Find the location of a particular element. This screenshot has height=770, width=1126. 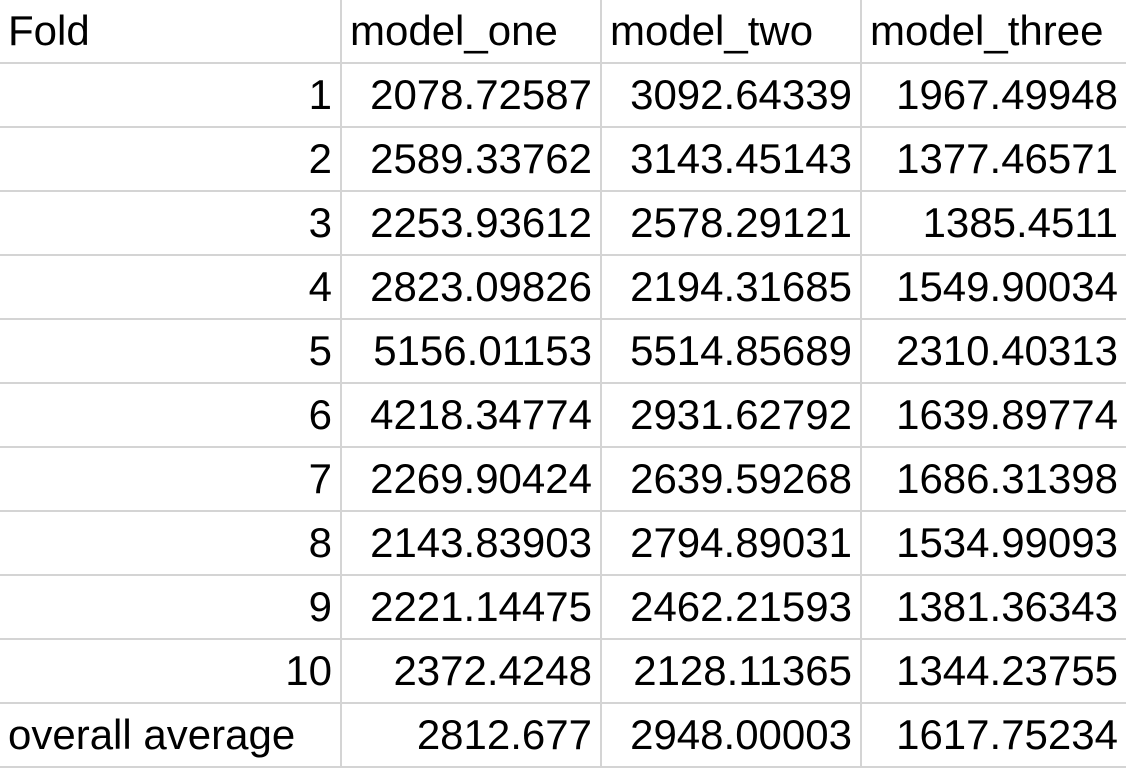

model-one-cell: 2253.93612 is located at coordinates (471, 223).